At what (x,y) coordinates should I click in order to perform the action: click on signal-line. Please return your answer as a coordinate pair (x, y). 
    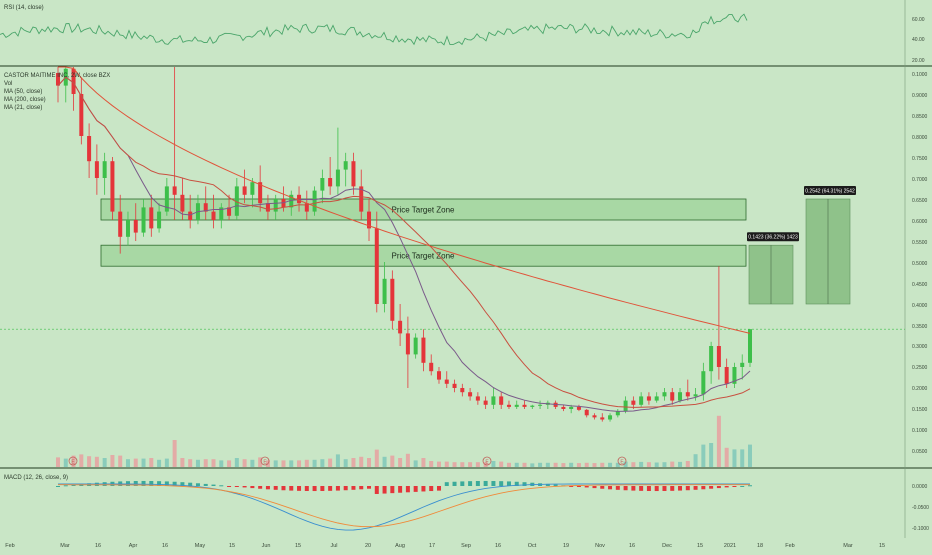
    Looking at the image, I should click on (404, 506).